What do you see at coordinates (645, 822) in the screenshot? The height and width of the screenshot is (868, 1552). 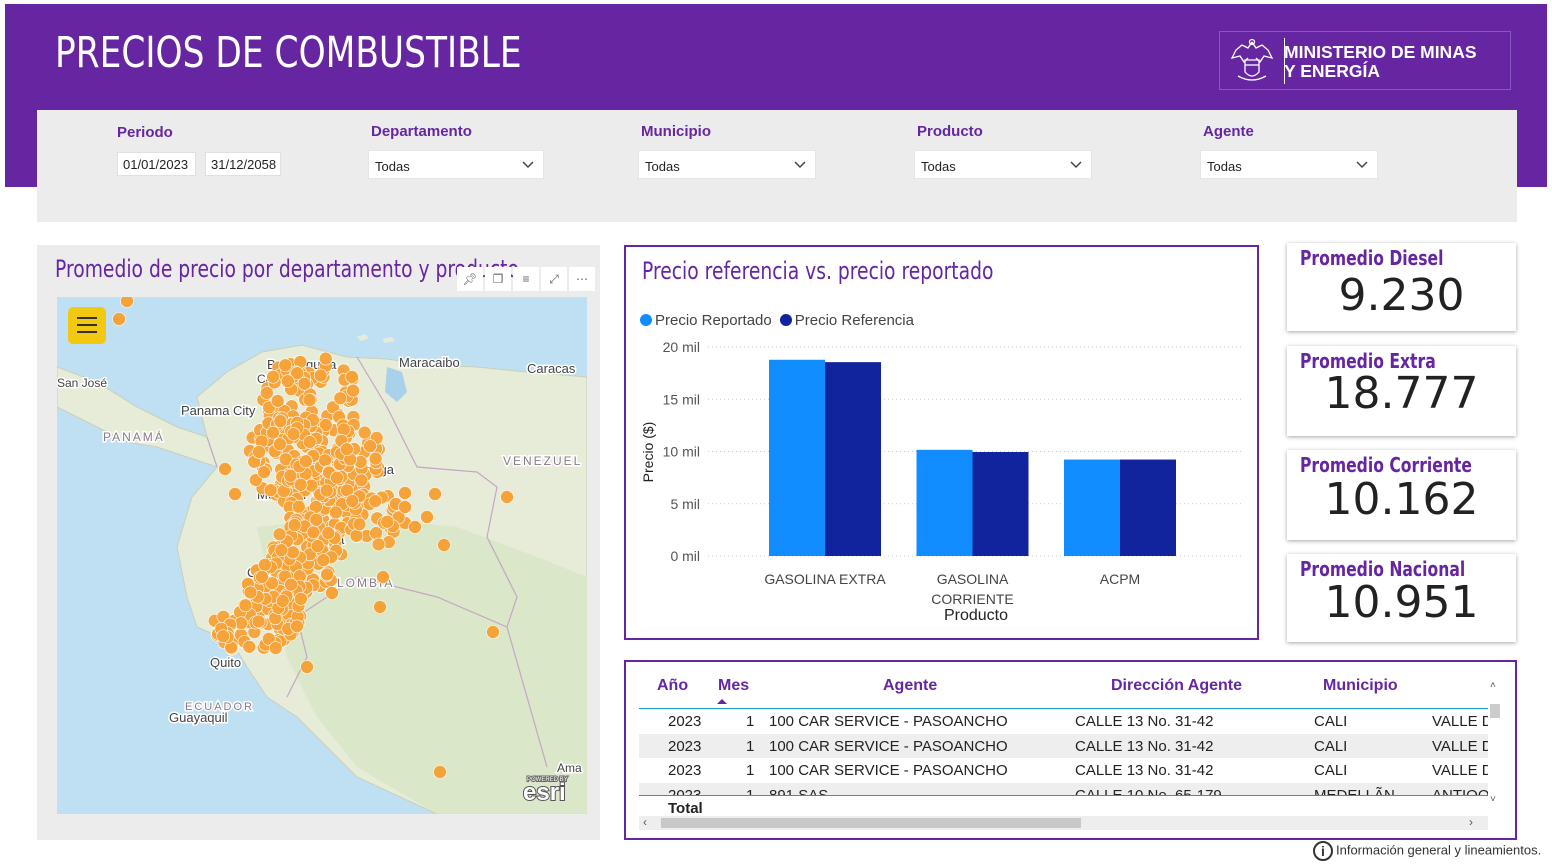 I see `scroll-left-icon: ‹` at bounding box center [645, 822].